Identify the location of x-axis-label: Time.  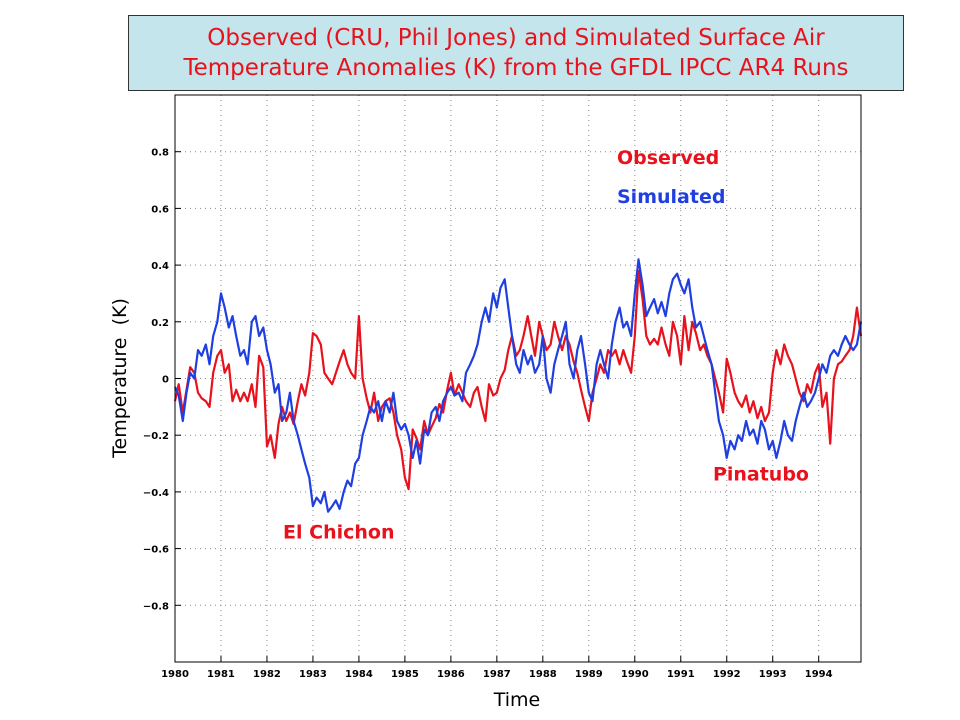
(517, 700).